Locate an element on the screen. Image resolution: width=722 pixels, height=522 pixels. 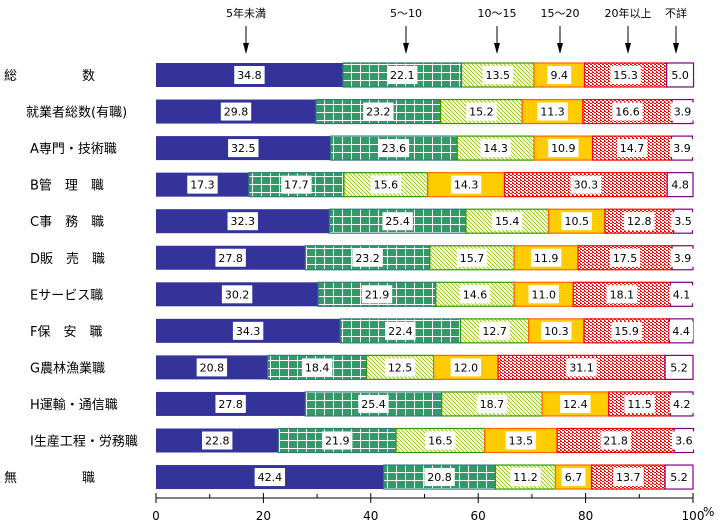
bar-row: 22.8 21.9 16.5 13.5 21.8 3.6 is located at coordinates (426, 440).